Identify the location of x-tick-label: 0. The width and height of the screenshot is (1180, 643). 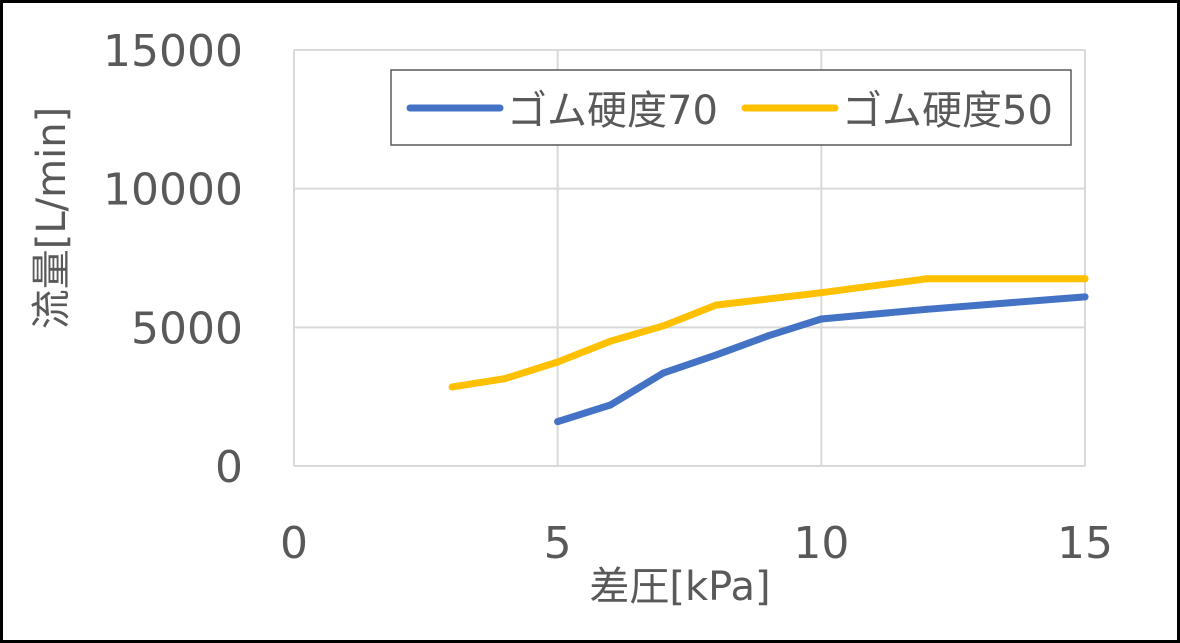
(294, 543).